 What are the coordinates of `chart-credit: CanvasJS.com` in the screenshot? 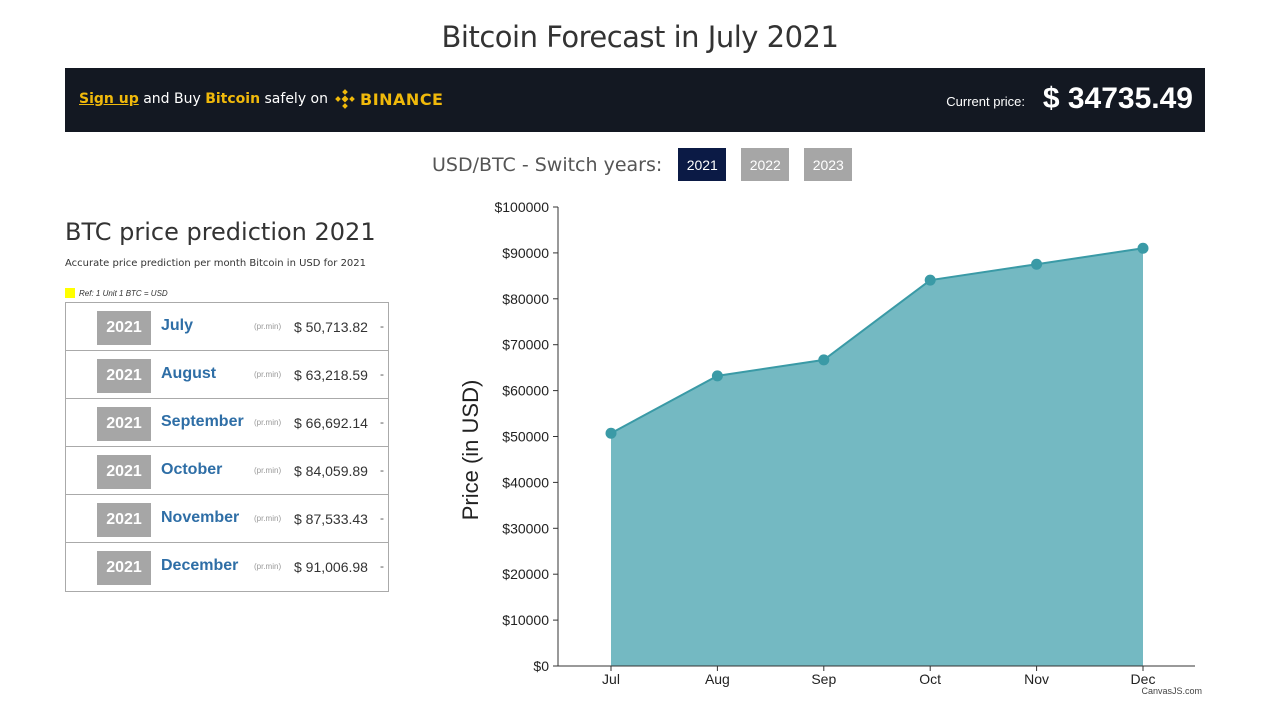 It's located at (1171, 691).